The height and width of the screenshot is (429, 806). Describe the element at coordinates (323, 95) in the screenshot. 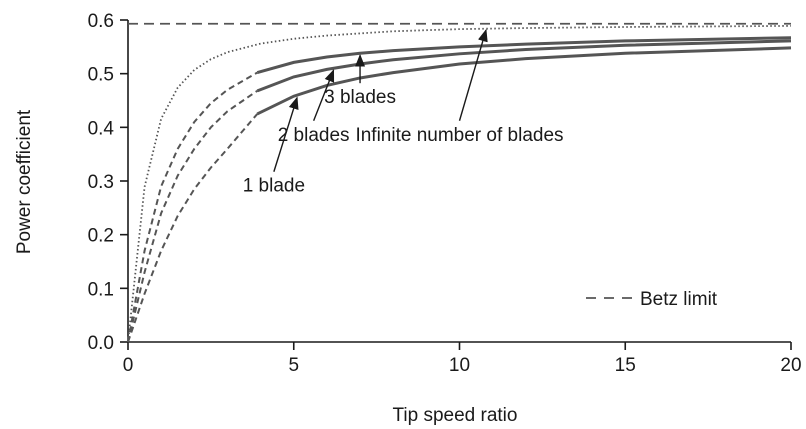

I see `annotation-arrow-2-blades` at that location.